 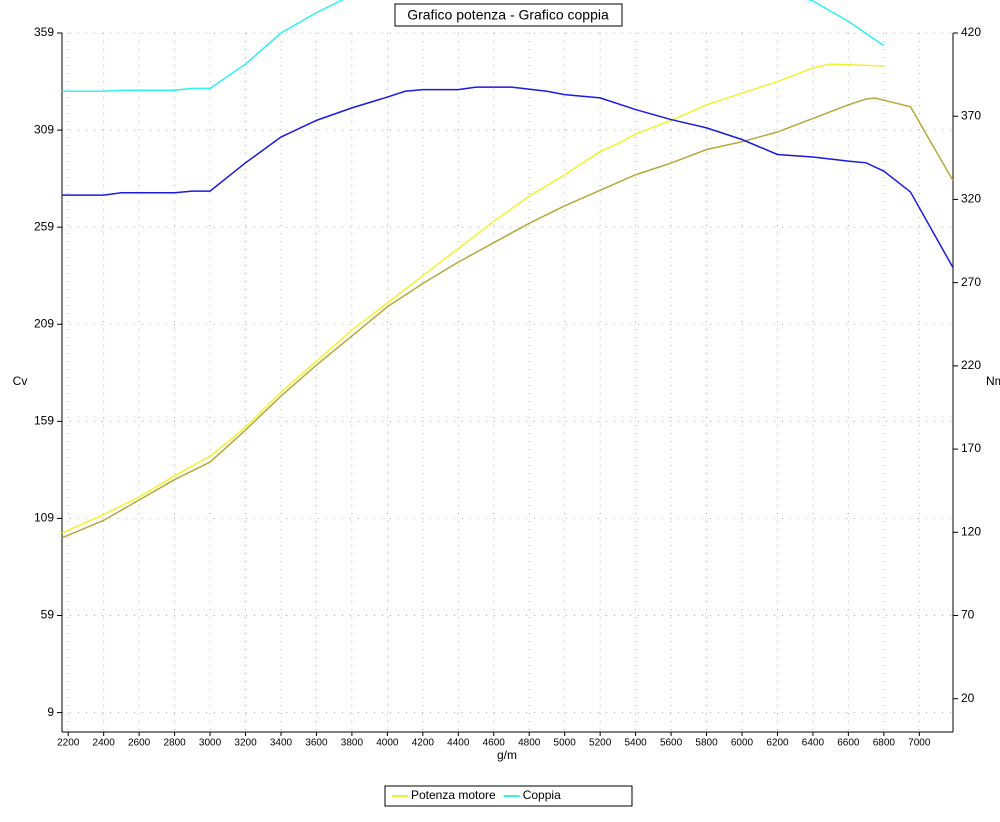 I want to click on x-tick-label: 6400, so click(x=813, y=743).